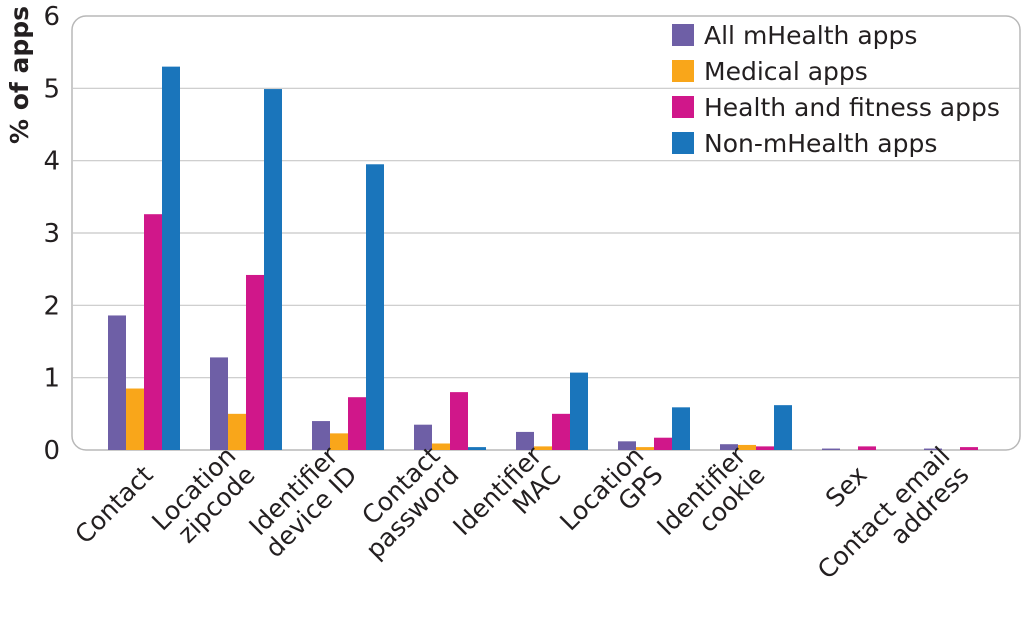 Image resolution: width=1024 pixels, height=625 pixels. Describe the element at coordinates (51, 306) in the screenshot. I see `y-tick-label: 2` at that location.